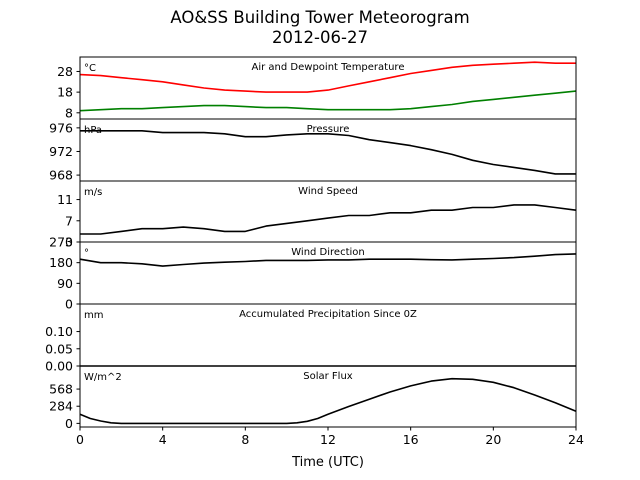 This screenshot has width=640, height=480. I want to click on x-tick-label-0: 0, so click(80, 439).